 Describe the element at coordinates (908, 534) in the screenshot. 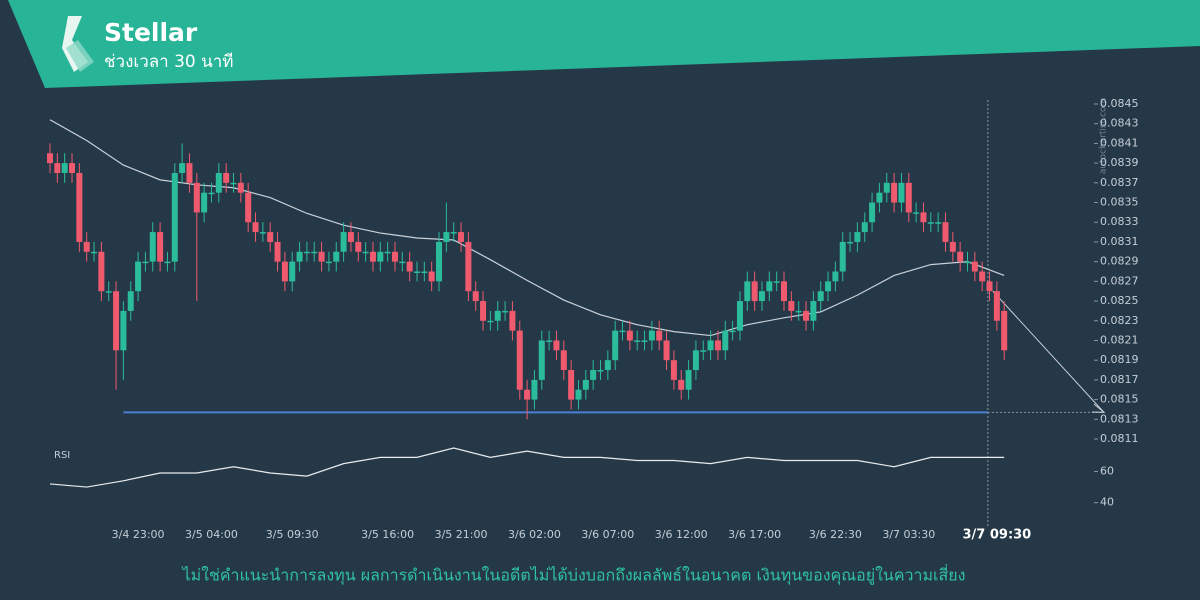

I see `x-tick-label: 3/7 03:30` at that location.